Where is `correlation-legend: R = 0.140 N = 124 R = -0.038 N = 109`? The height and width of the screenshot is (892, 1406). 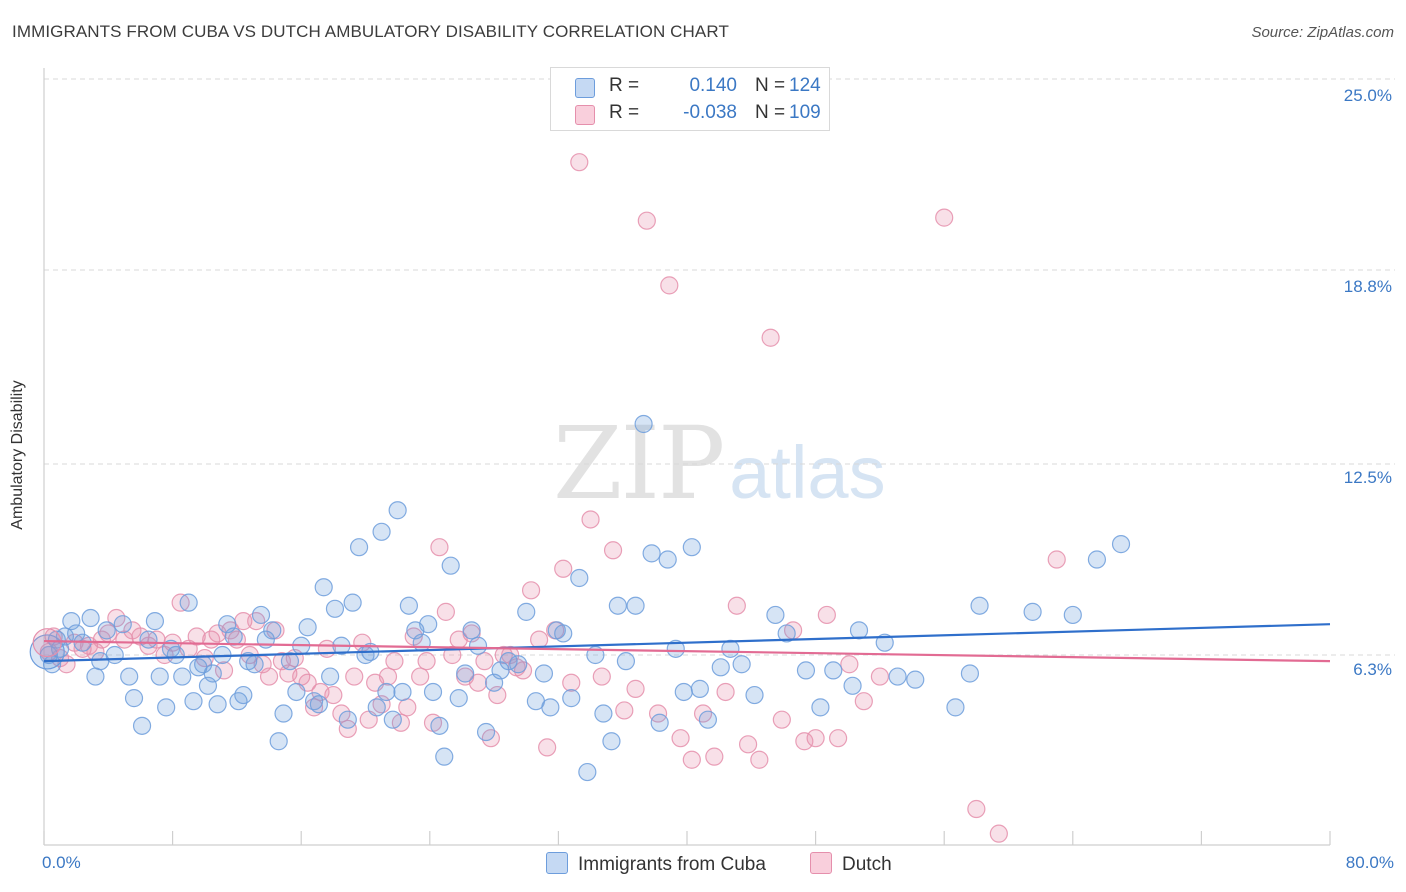 correlation-legend: R = 0.140 N = 124 R = -0.038 N = 109 is located at coordinates (690, 99).